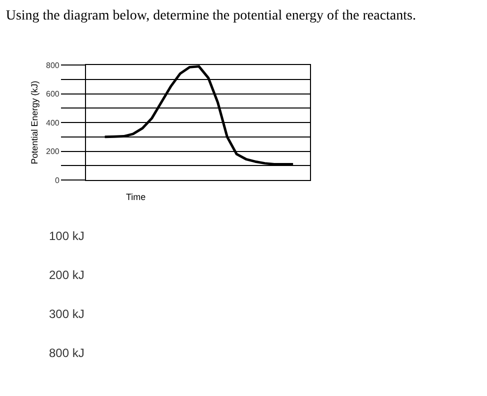  I want to click on text: 100 kJ, so click(66, 236).